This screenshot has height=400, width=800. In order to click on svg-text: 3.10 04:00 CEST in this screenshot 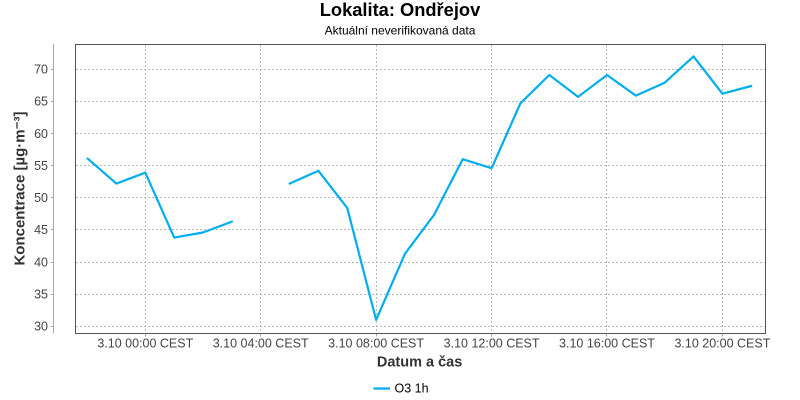, I will do `click(261, 344)`.